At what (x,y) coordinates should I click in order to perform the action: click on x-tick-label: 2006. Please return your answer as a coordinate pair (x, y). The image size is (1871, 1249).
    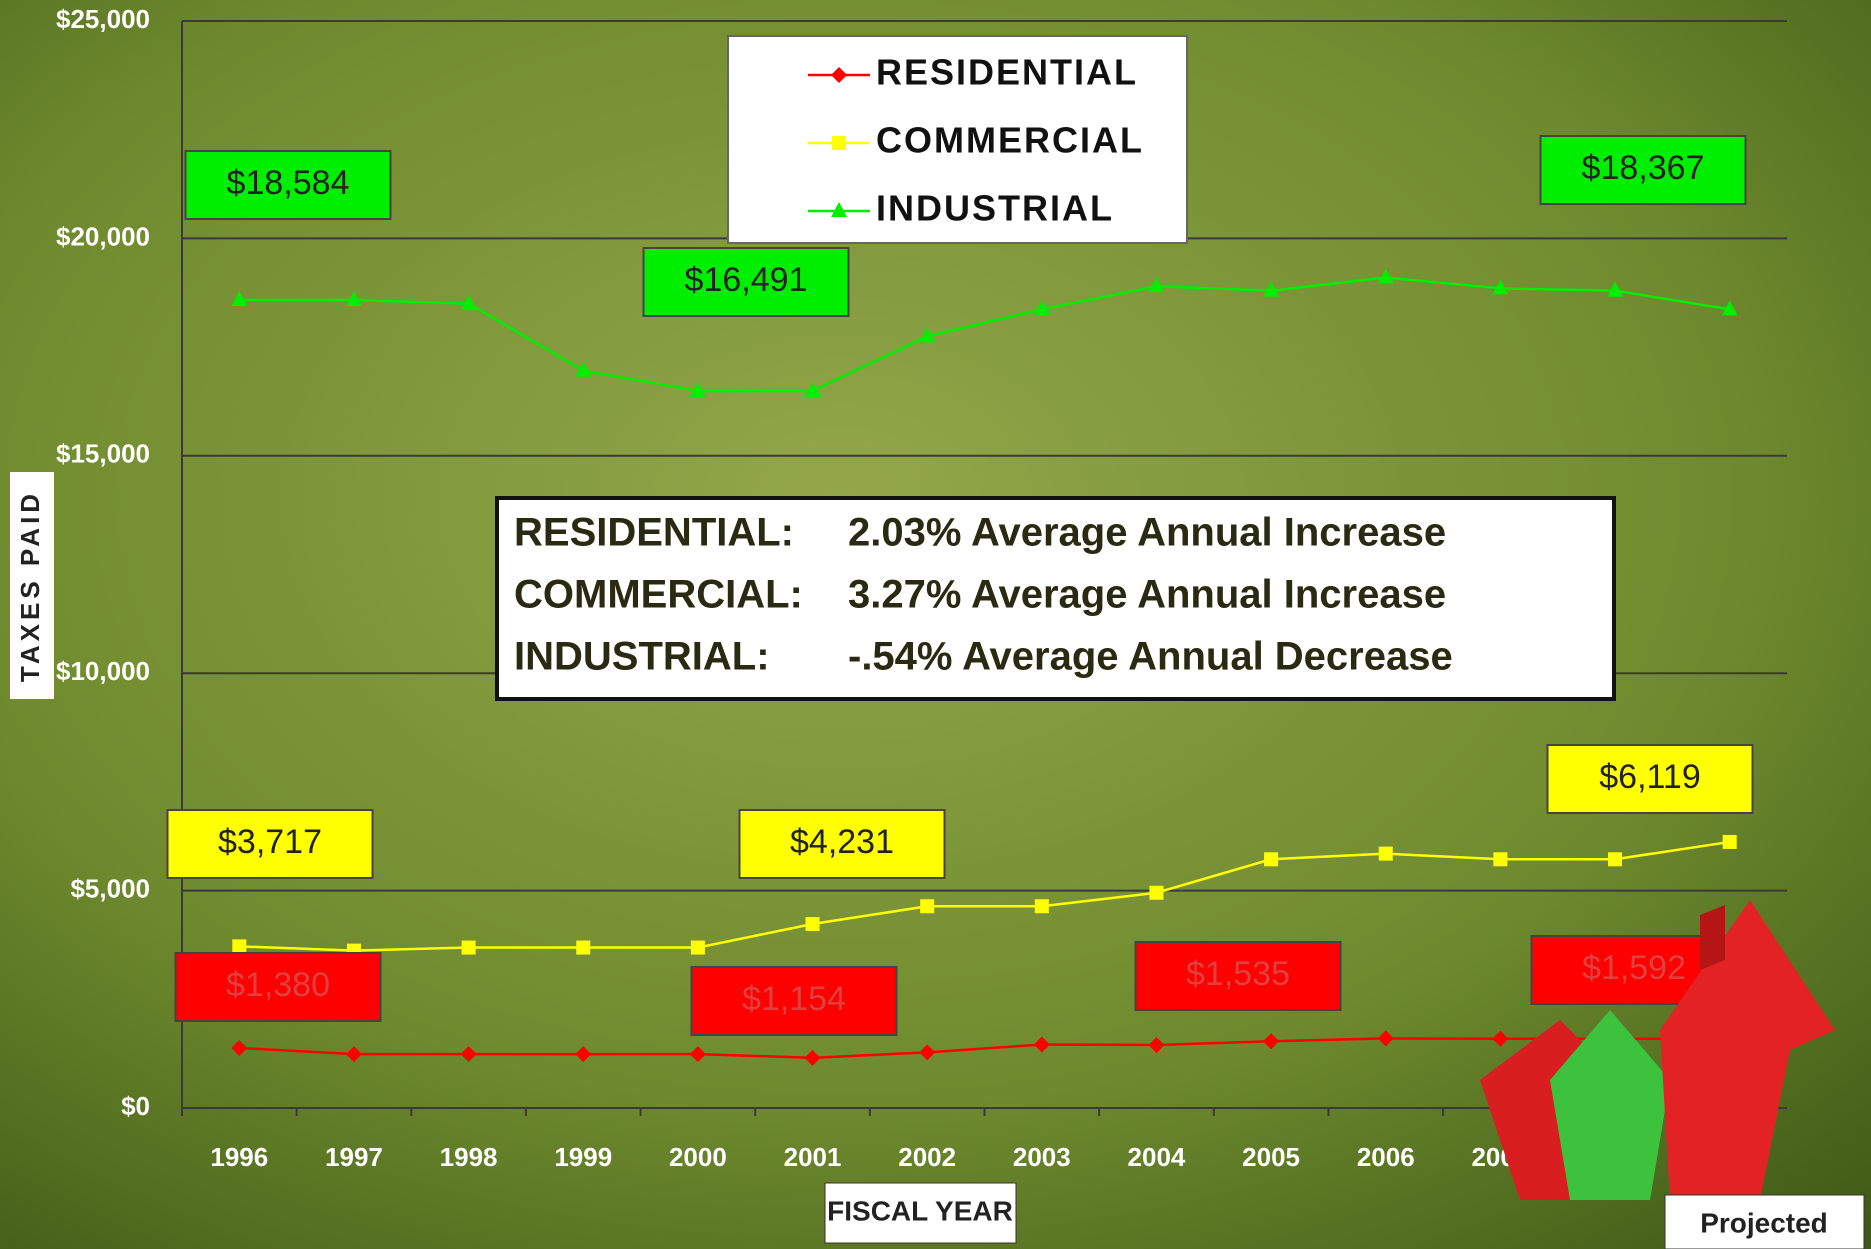
    Looking at the image, I should click on (1386, 1157).